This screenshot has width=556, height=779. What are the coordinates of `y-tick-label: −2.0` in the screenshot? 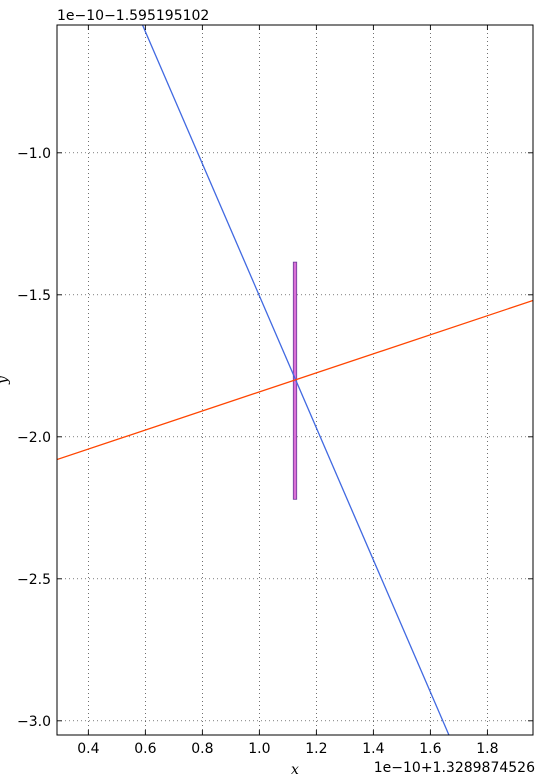 It's located at (34, 438).